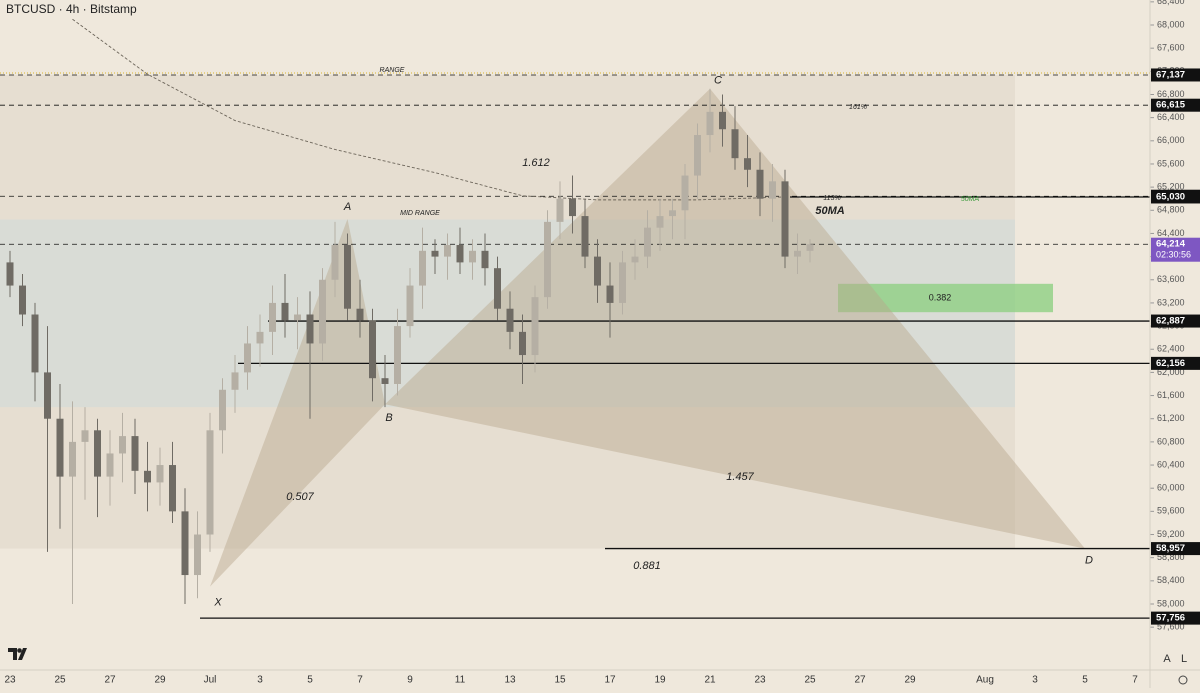  Describe the element at coordinates (1173, 255) in the screenshot. I see `countdown: 02:30:56` at that location.